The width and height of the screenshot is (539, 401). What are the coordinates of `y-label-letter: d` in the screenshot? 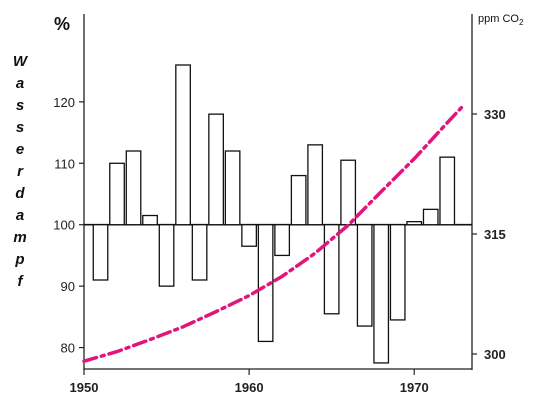 It's located at (20, 193).